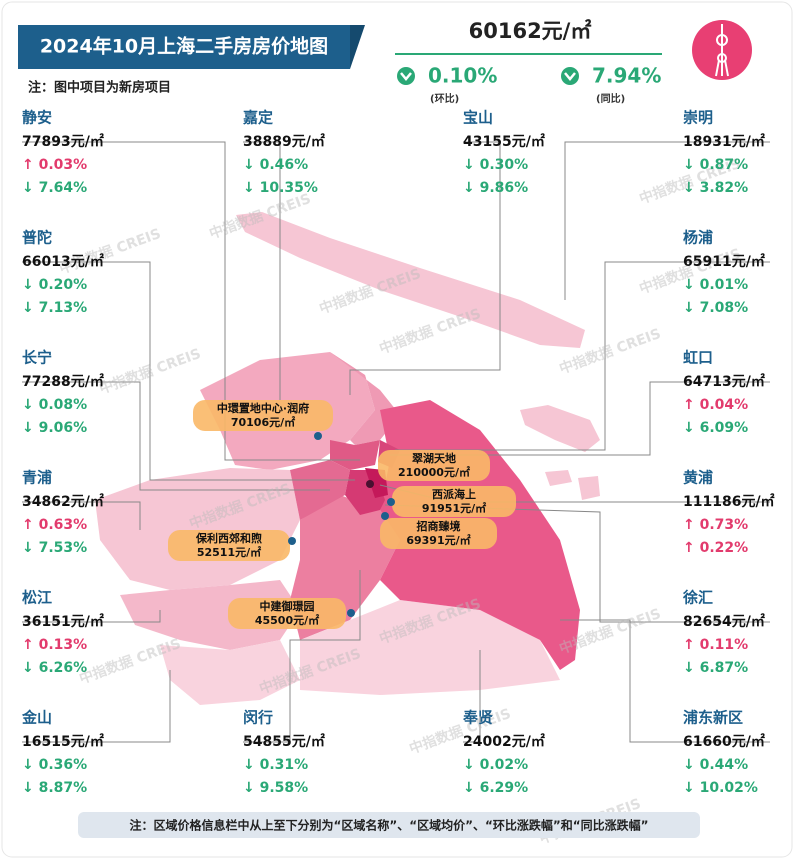  I want to click on district-yoy: ↓ 9.06%, so click(54, 428).